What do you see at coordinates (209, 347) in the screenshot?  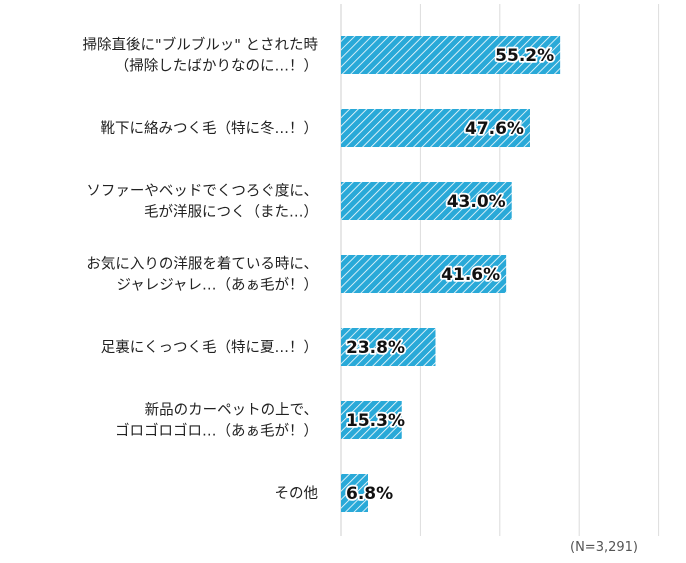 I see `category-label: 足裏にくっつく毛（特に夏…！）` at bounding box center [209, 347].